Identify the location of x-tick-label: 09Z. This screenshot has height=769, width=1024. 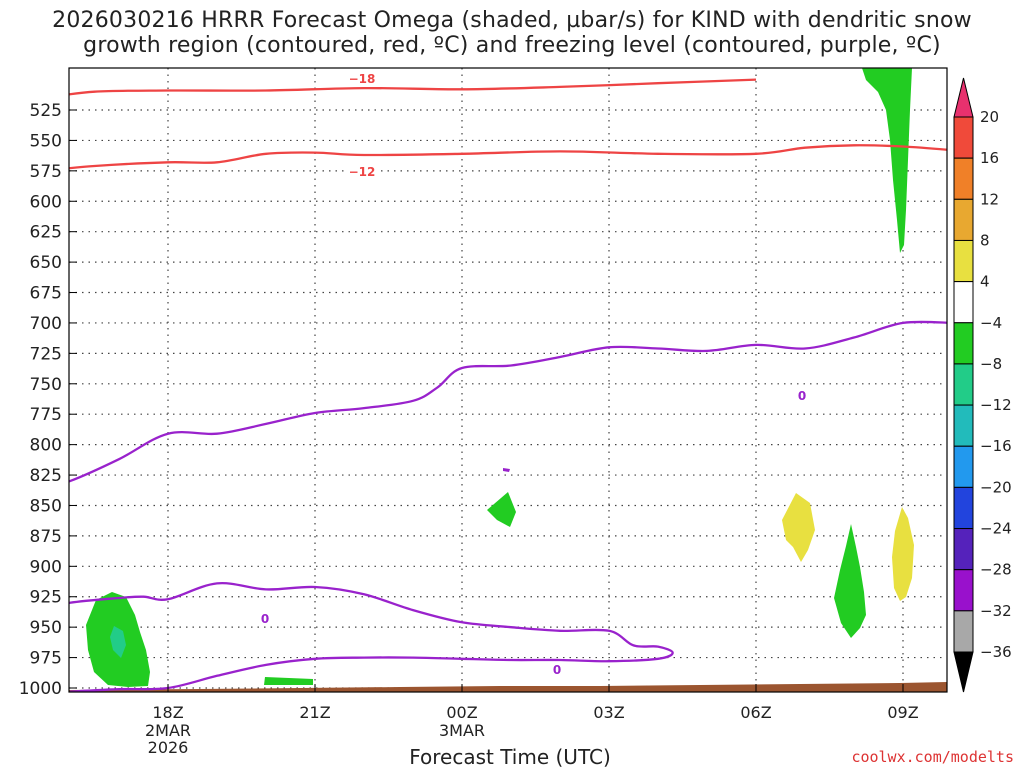
(902, 712).